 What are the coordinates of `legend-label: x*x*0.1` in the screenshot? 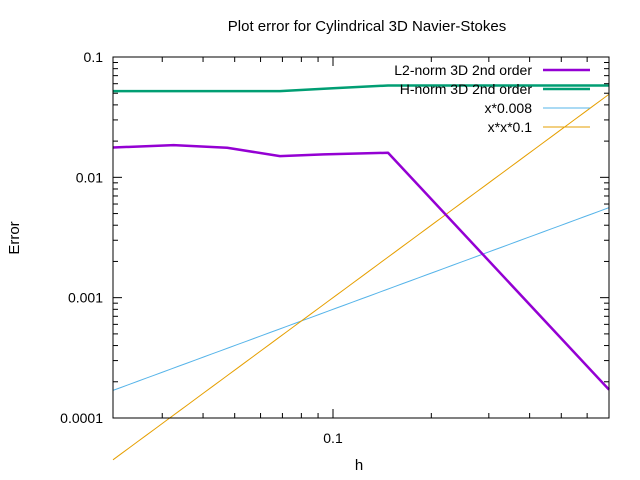 It's located at (510, 127).